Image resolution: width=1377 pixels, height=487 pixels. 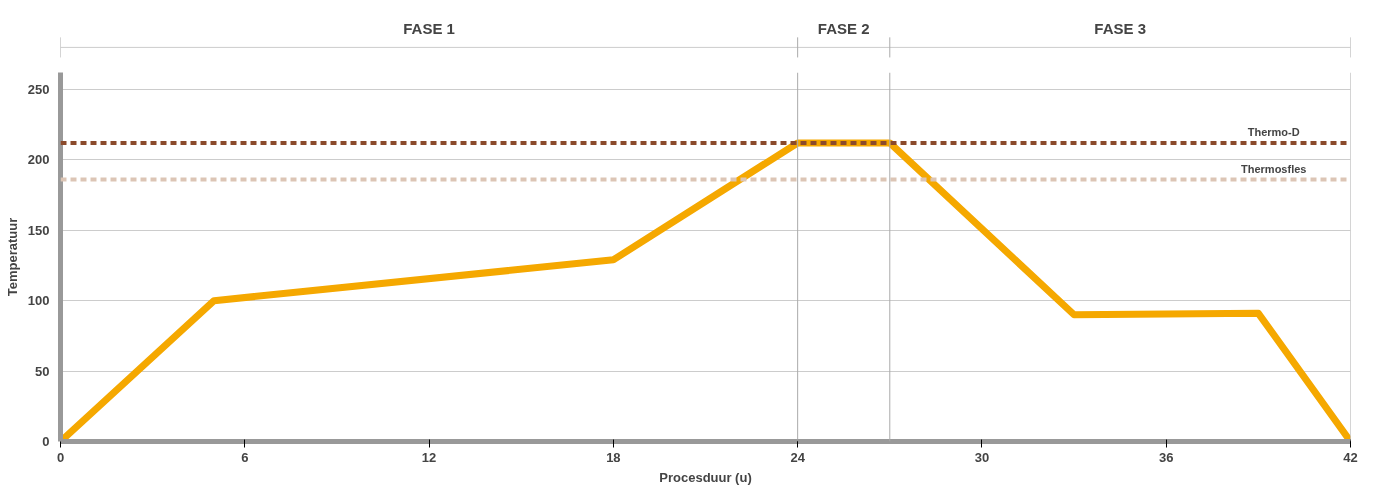 What do you see at coordinates (429, 457) in the screenshot?
I see `x-tick-label: 12` at bounding box center [429, 457].